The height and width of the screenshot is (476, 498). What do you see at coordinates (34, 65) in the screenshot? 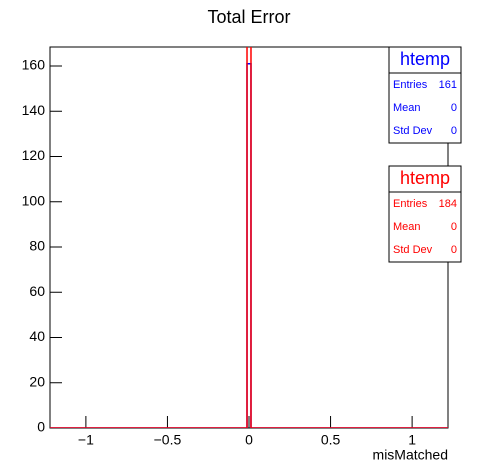
I see `y-tick-label: 160` at bounding box center [34, 65].